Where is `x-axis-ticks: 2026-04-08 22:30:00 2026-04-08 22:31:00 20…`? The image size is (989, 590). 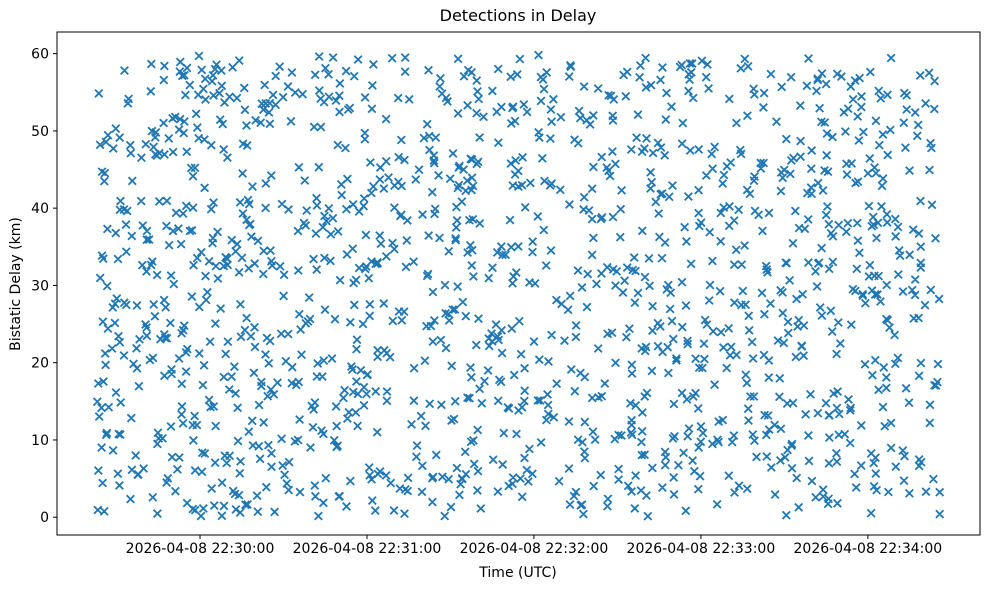
x-axis-ticks: 2026-04-08 22:30:00 2026-04-08 22:31:00 20… is located at coordinates (534, 546).